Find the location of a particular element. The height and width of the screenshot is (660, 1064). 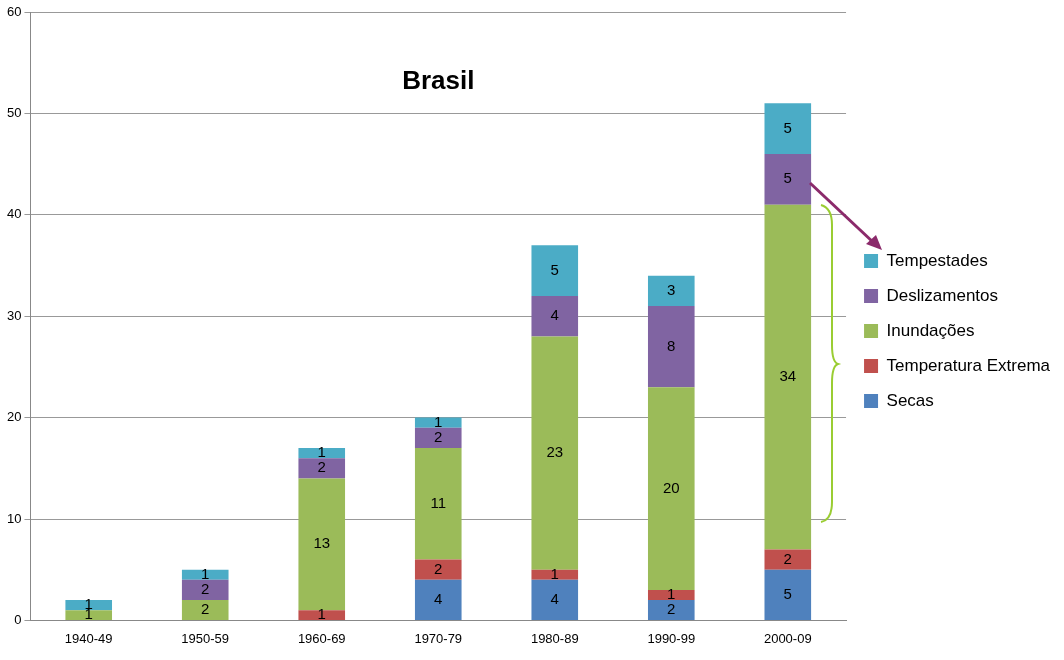

legend-label: Inundações is located at coordinates (930, 330).